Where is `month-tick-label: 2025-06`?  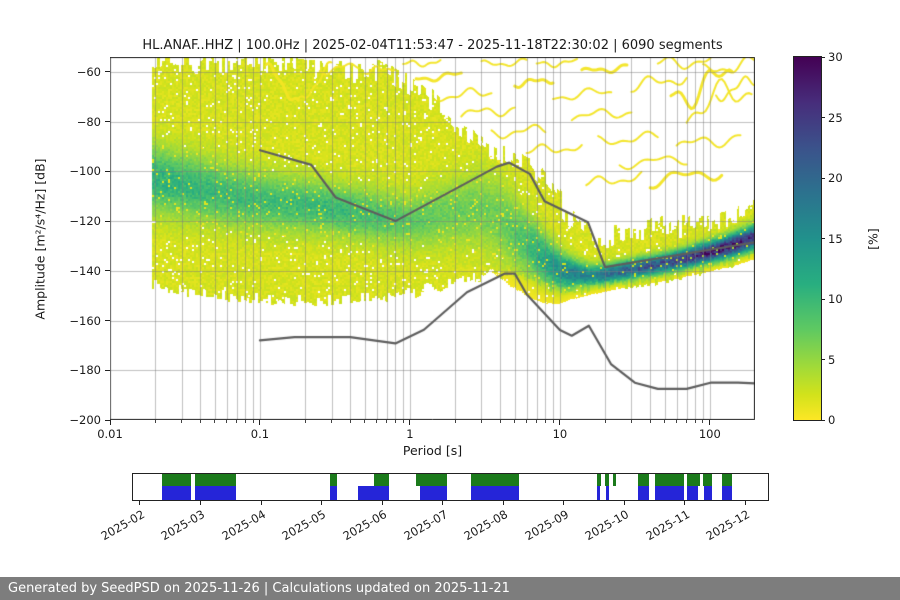
month-tick-label: 2025-06 is located at coordinates (365, 525).